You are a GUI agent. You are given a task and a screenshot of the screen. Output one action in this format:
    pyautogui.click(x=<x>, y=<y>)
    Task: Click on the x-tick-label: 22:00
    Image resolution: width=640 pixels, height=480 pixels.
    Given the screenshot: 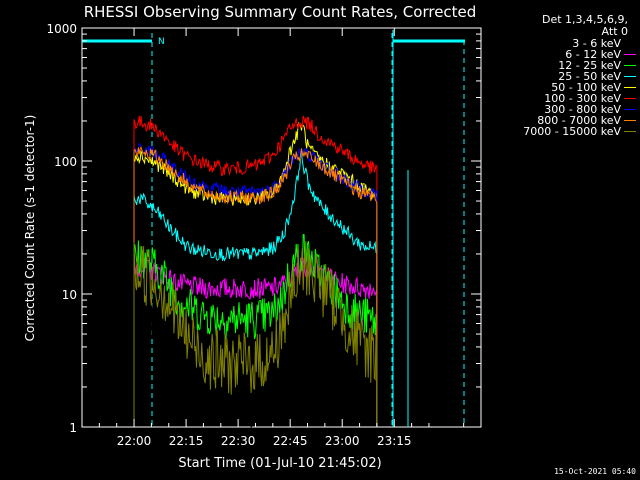 What is the action you would take?
    pyautogui.click(x=134, y=441)
    